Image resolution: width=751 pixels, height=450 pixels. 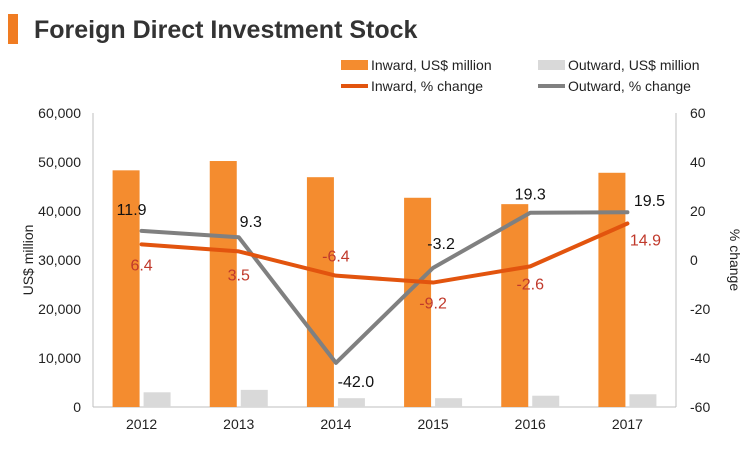 I want to click on outward-change-label: 19.3, so click(x=530, y=195).